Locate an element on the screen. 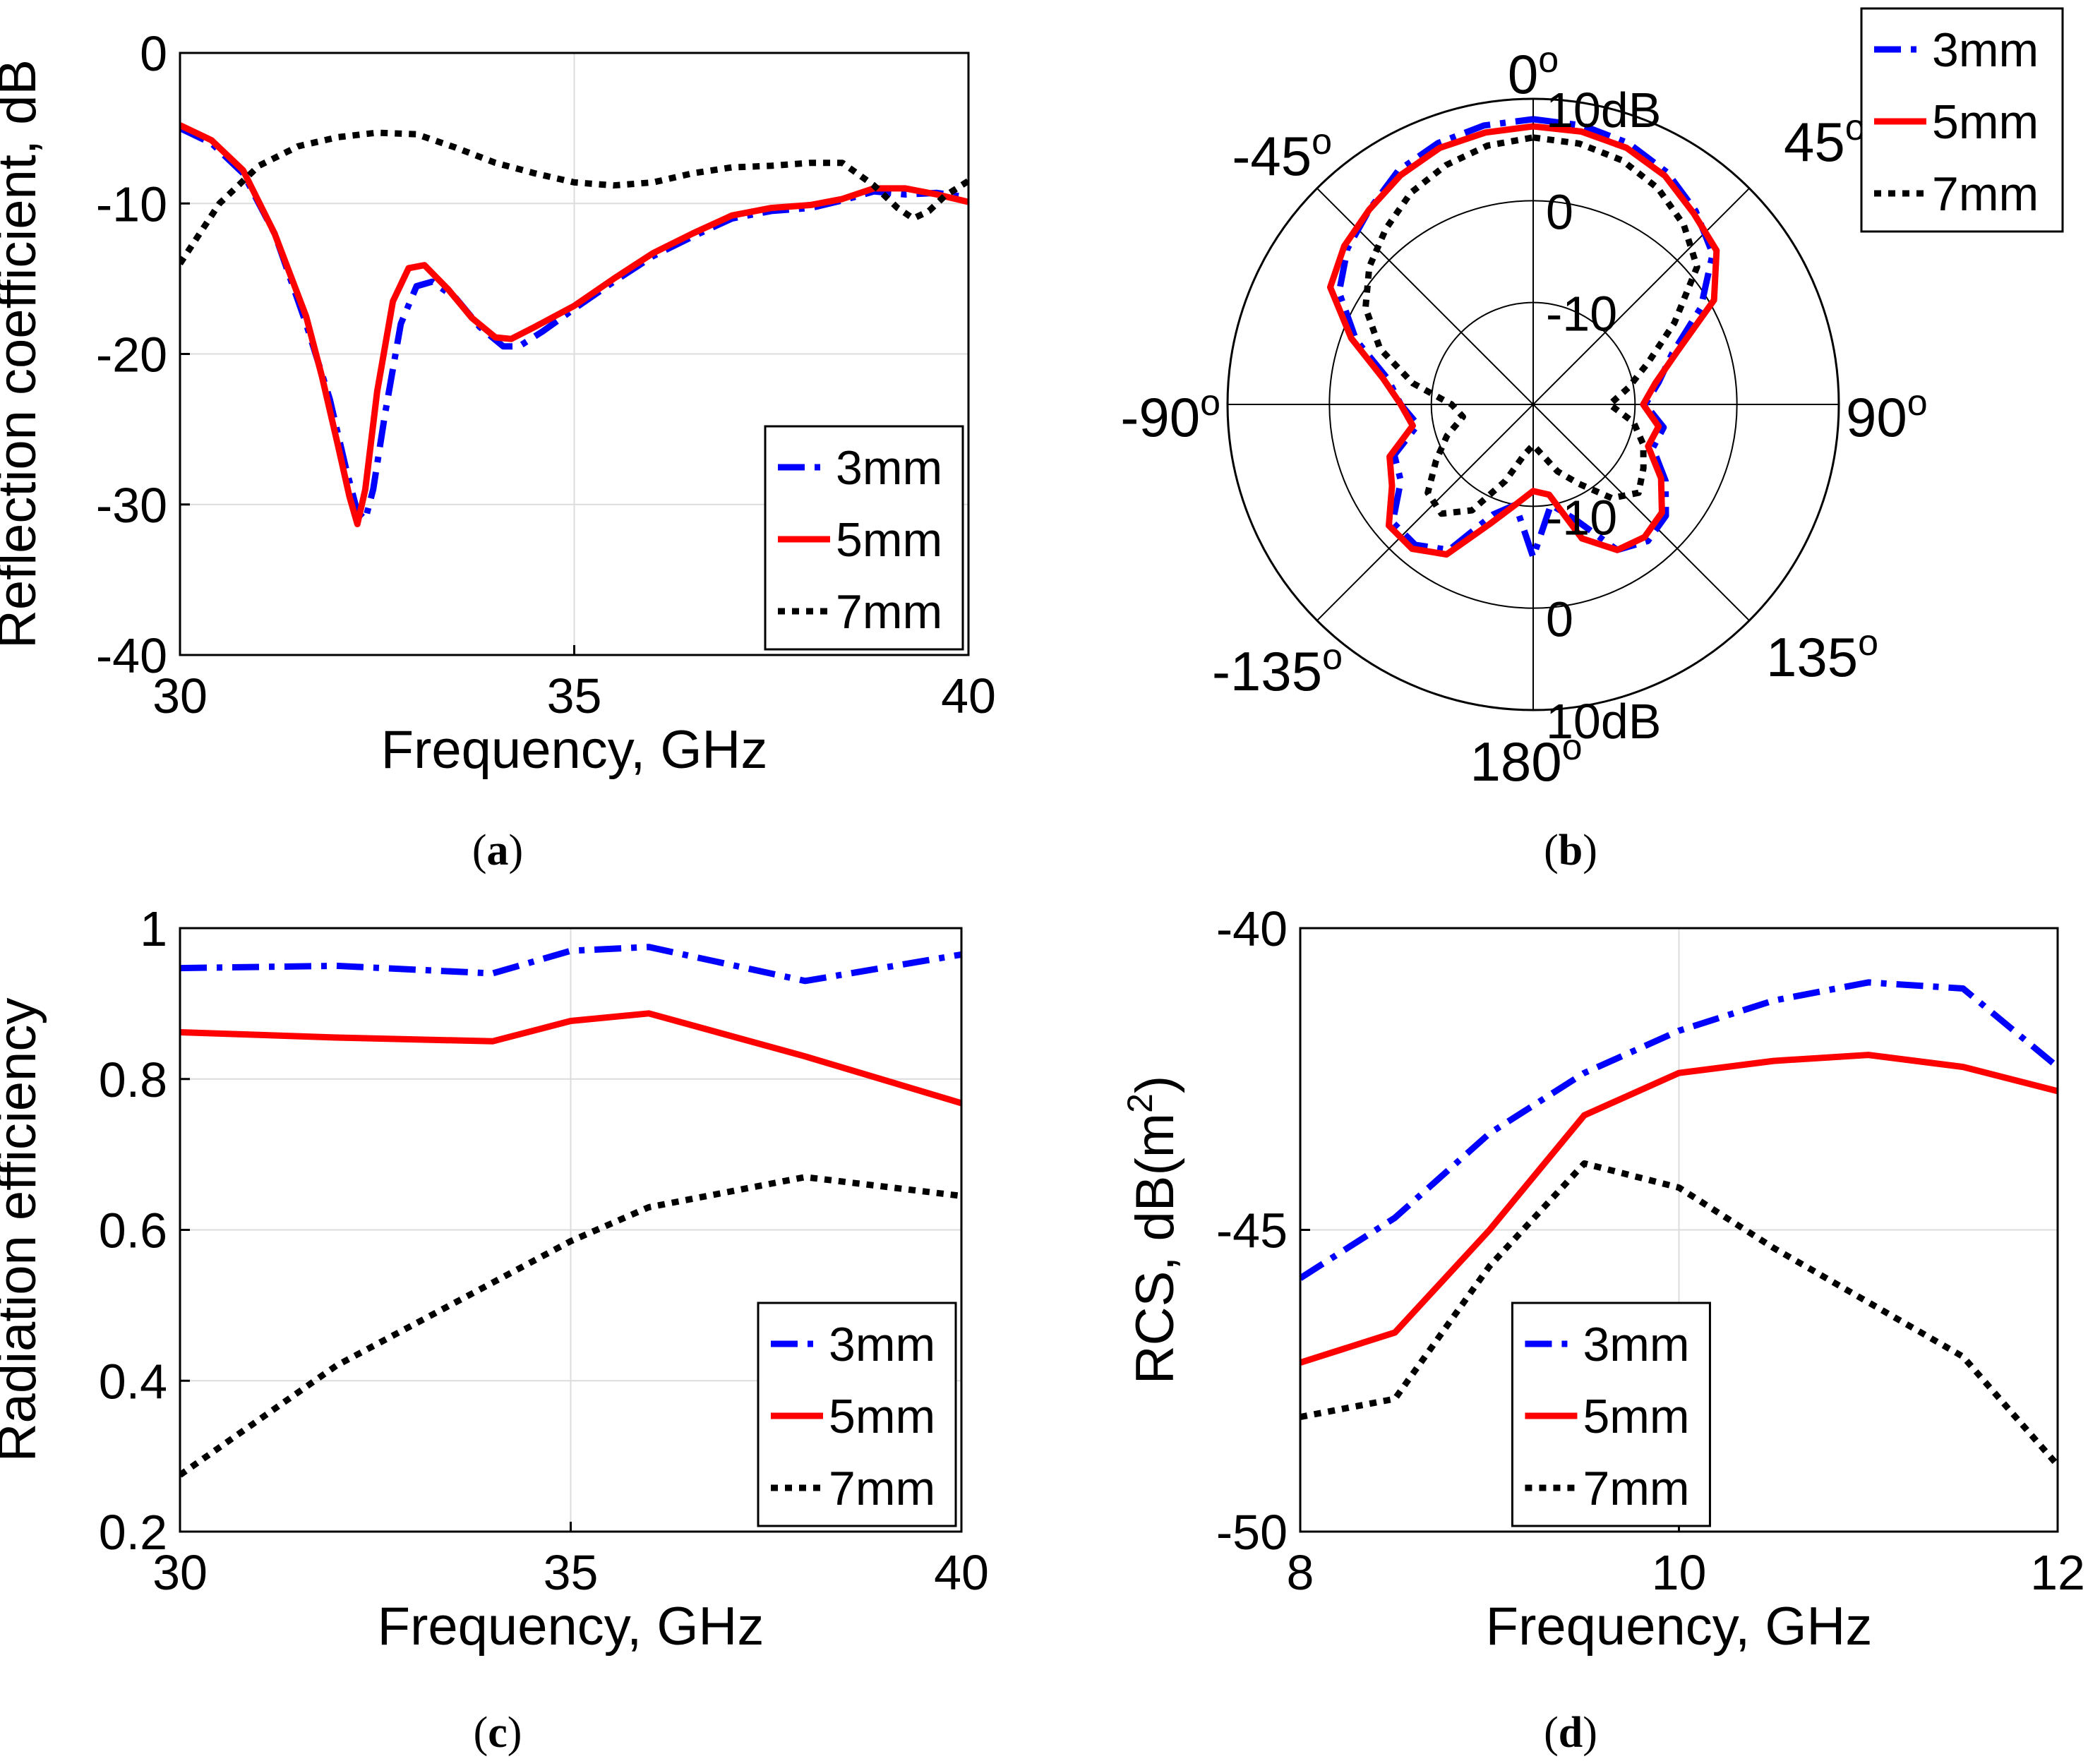 This screenshot has width=2100, height=1761. y-tick-label-a: -20 is located at coordinates (132, 355).